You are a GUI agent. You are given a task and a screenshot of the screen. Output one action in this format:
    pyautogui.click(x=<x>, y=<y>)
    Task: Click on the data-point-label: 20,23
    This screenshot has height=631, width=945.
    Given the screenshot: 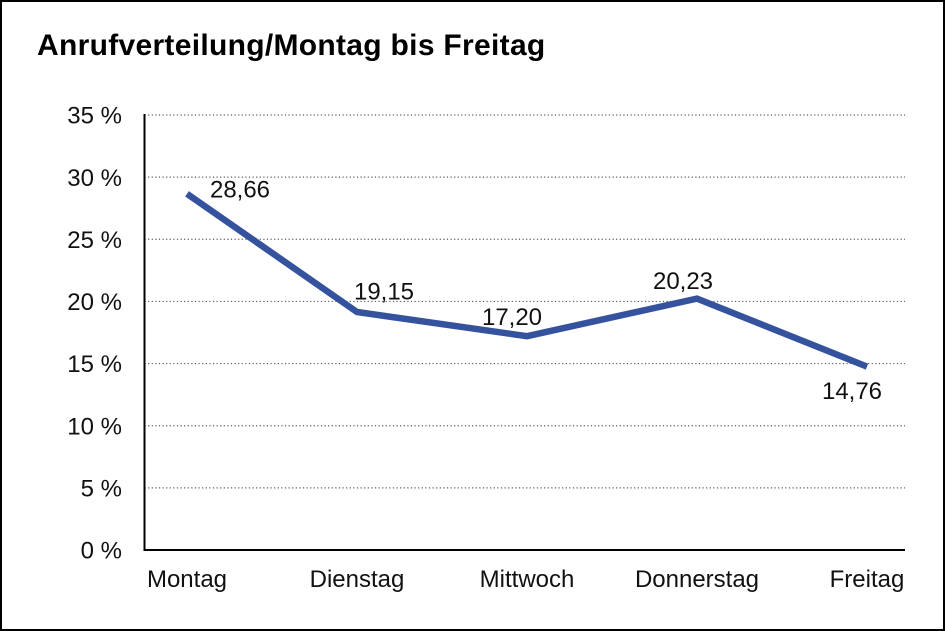 What is the action you would take?
    pyautogui.click(x=683, y=281)
    